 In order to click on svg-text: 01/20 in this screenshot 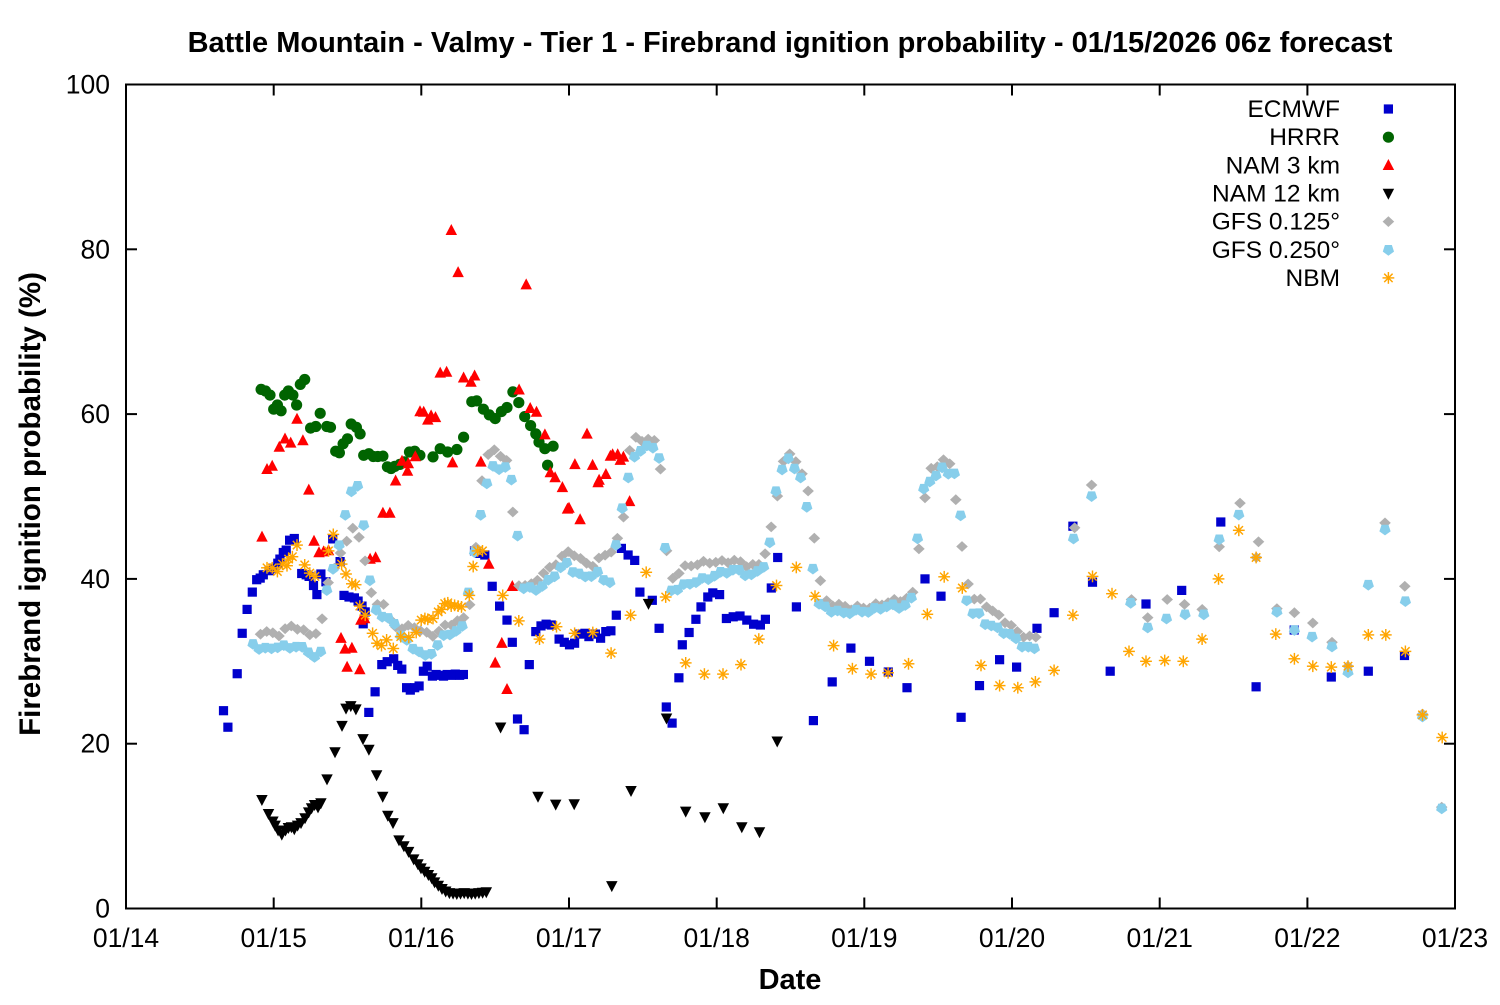, I will do `click(1012, 938)`.